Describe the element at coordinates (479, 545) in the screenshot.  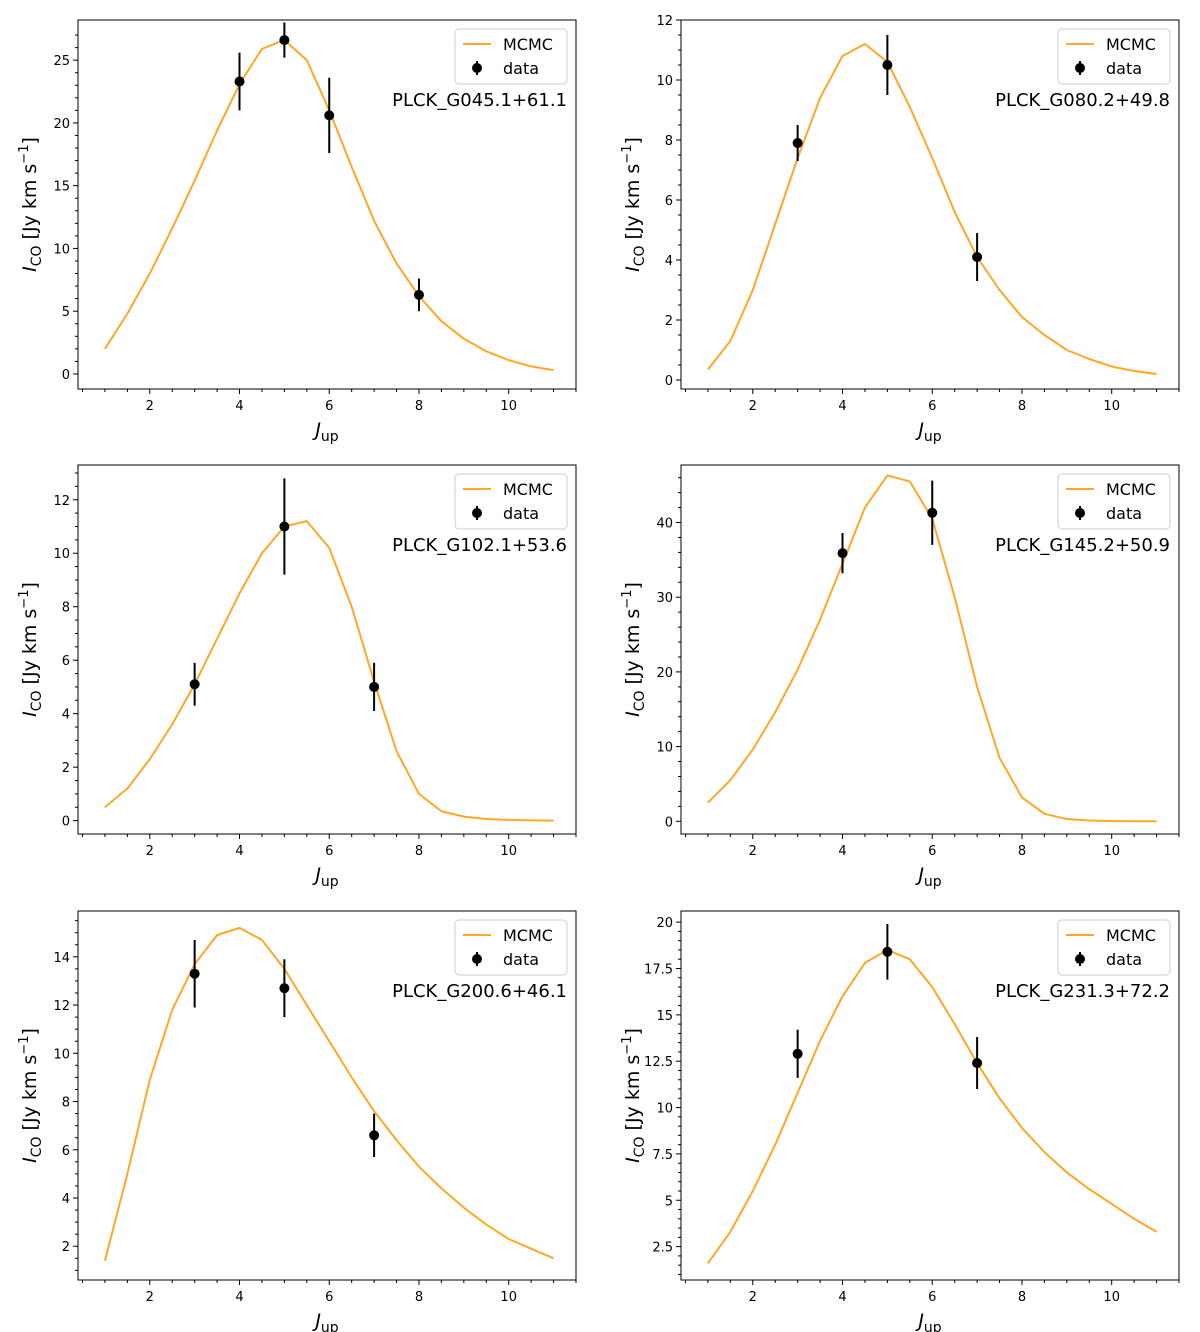
I see `panel-title: PLCK_G102.1+53.6` at that location.